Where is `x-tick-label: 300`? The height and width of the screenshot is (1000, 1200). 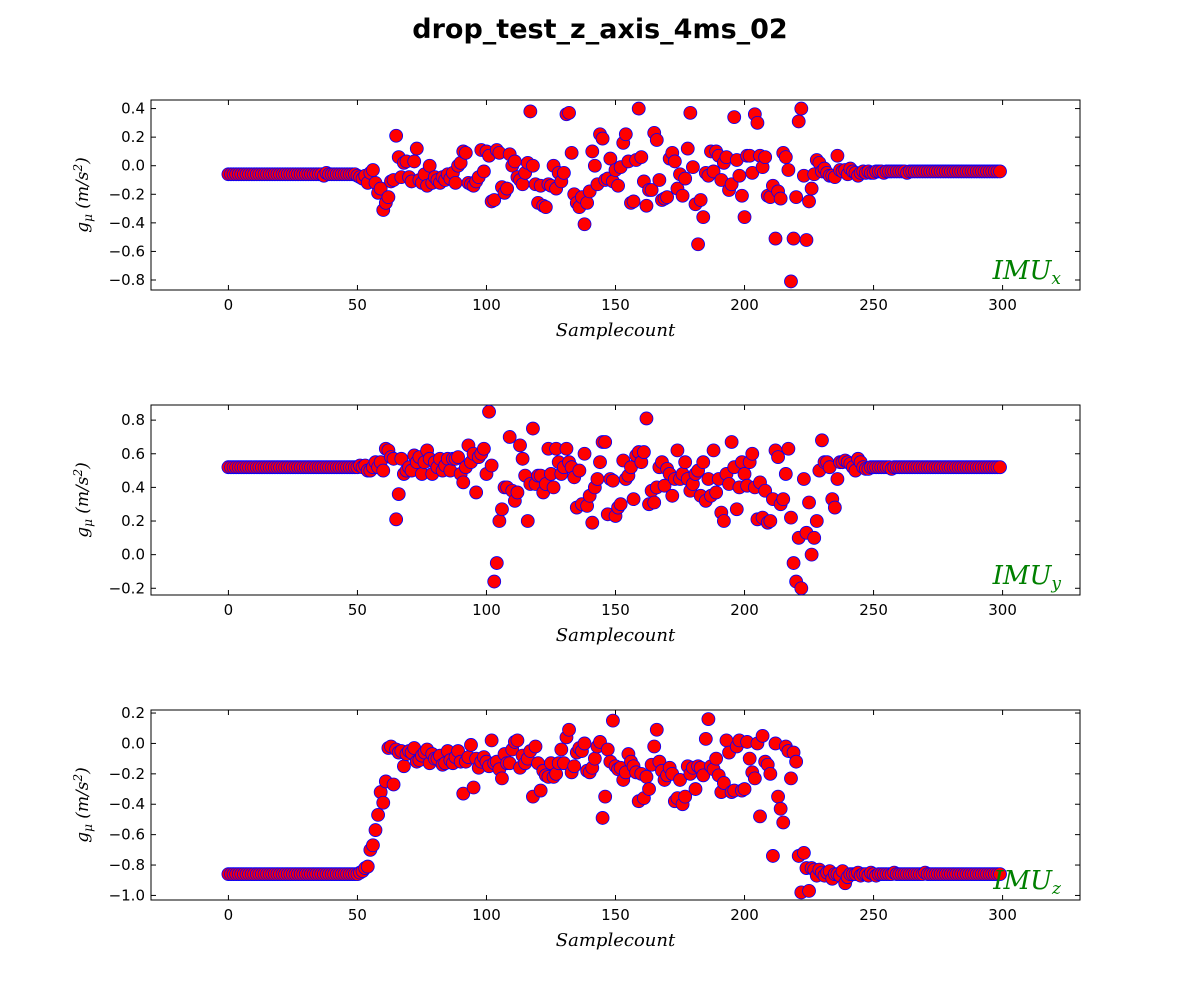 x-tick-label: 300 is located at coordinates (1002, 915).